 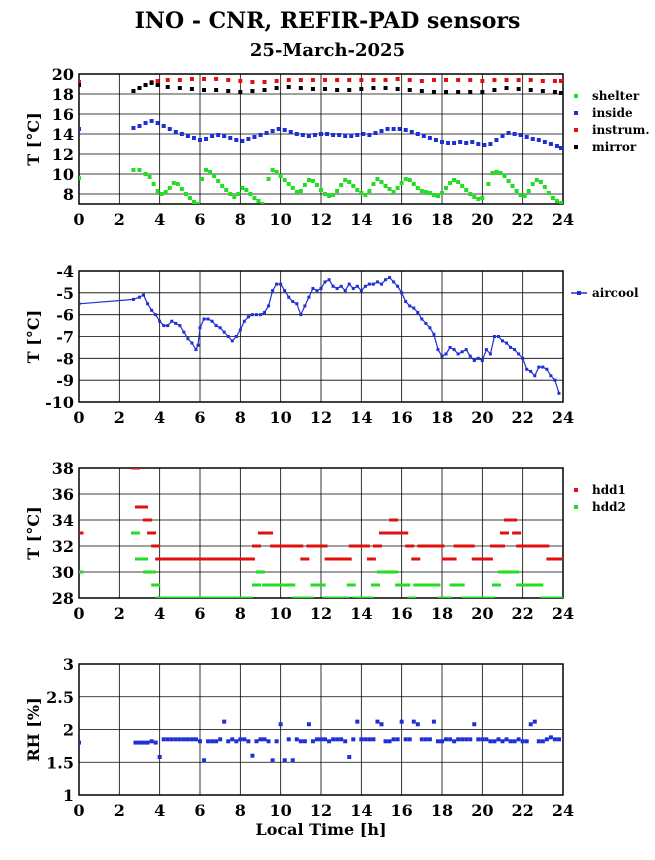 What do you see at coordinates (65, 380) in the screenshot?
I see `y-tick-label: -9` at bounding box center [65, 380].